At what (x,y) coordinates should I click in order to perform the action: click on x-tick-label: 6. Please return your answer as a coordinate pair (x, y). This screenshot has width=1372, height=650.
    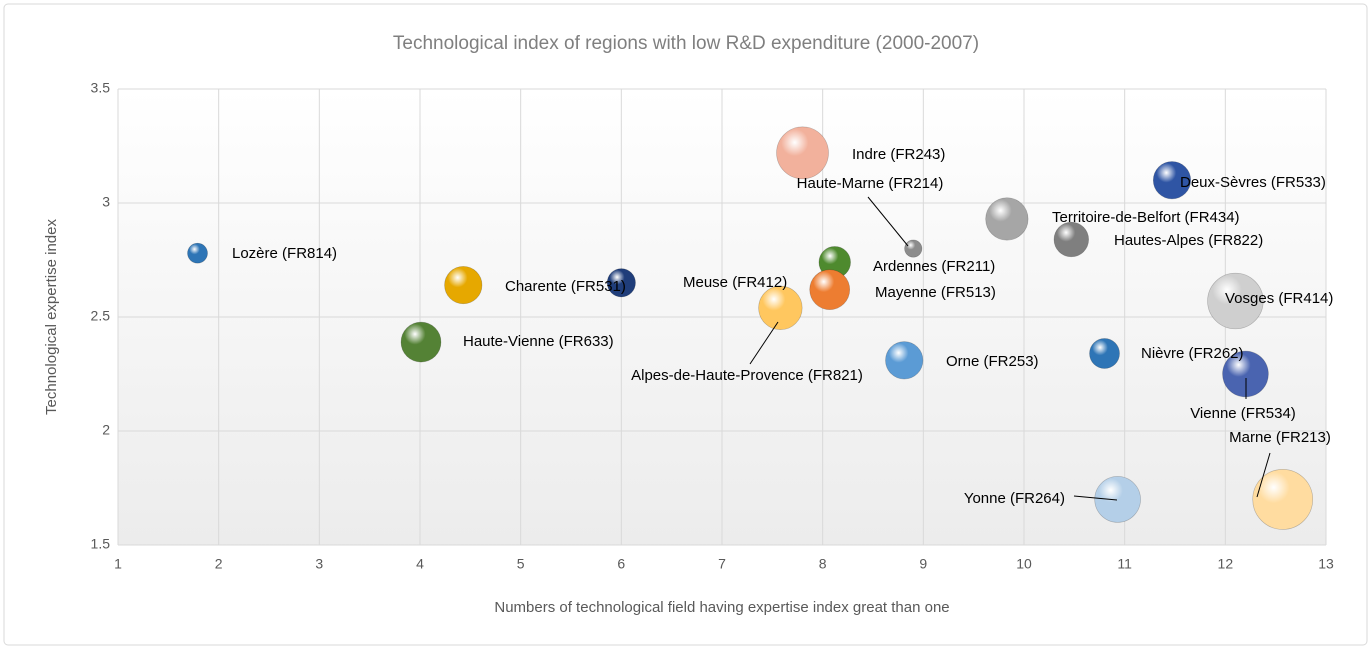
    Looking at the image, I should click on (621, 564).